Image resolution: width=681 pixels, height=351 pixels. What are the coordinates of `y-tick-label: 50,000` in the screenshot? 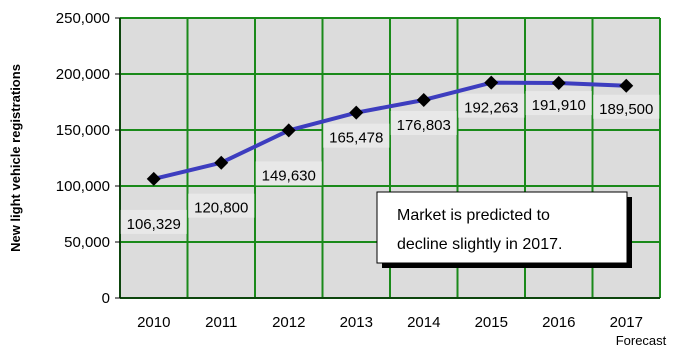 It's located at (87, 242).